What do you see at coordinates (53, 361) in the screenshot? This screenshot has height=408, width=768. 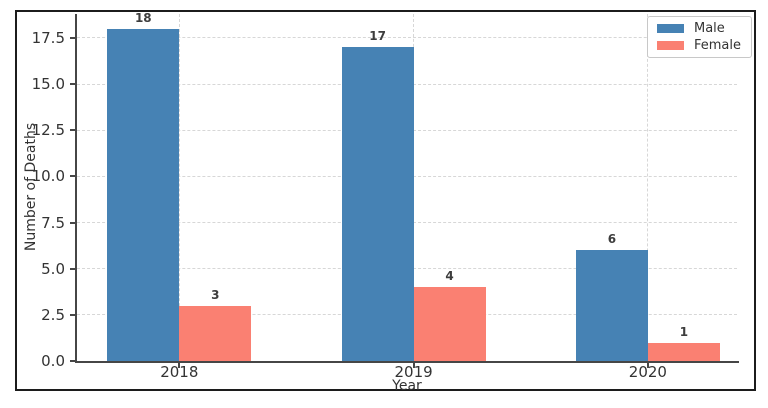 I see `y-tick-label: 0.0` at bounding box center [53, 361].